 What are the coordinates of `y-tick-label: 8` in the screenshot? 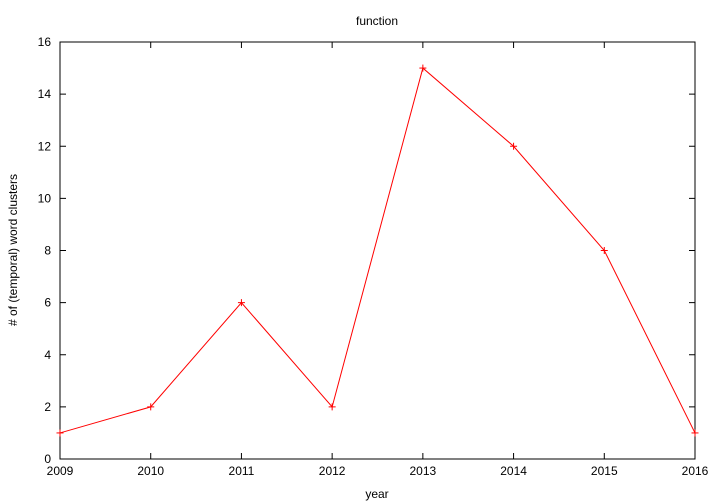 It's located at (47, 251).